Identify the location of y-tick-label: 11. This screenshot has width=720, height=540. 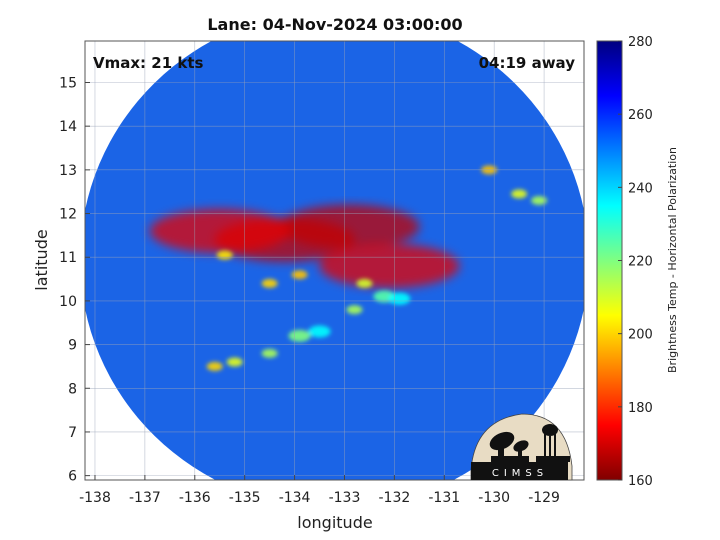
(68, 258).